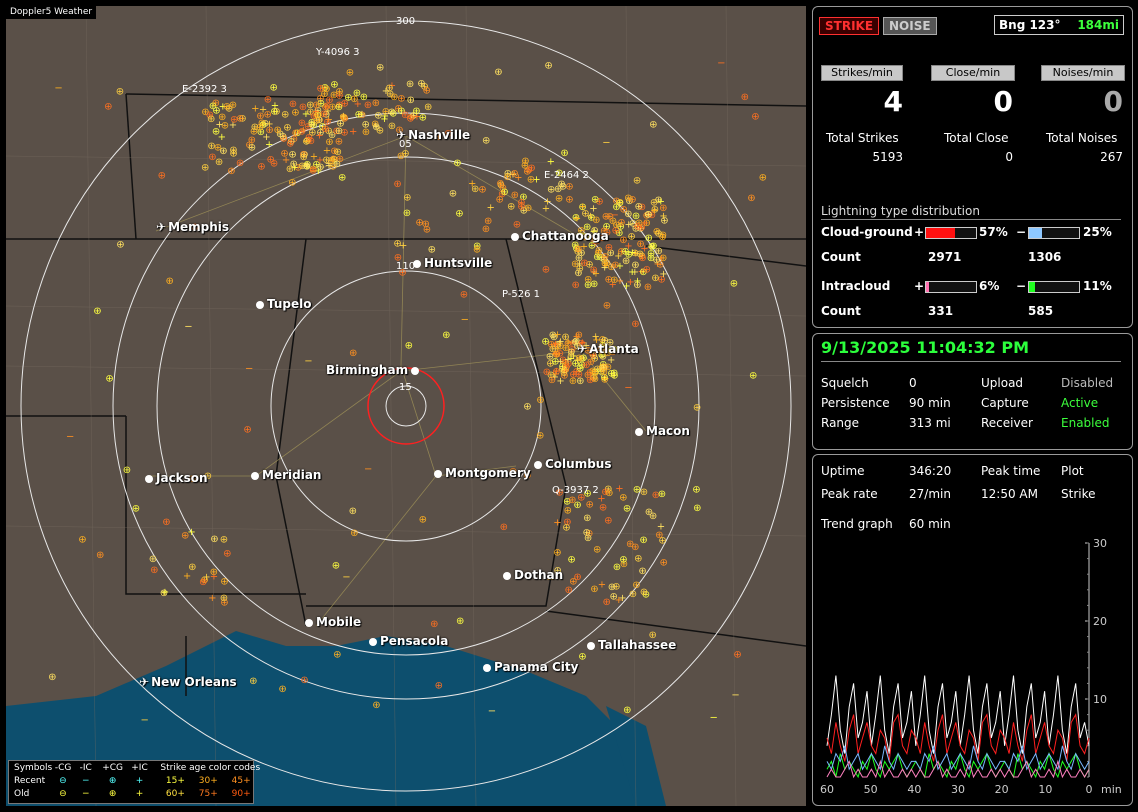  Describe the element at coordinates (188, 682) in the screenshot. I see `city-new-orleans: ✈ New Orleans` at that location.